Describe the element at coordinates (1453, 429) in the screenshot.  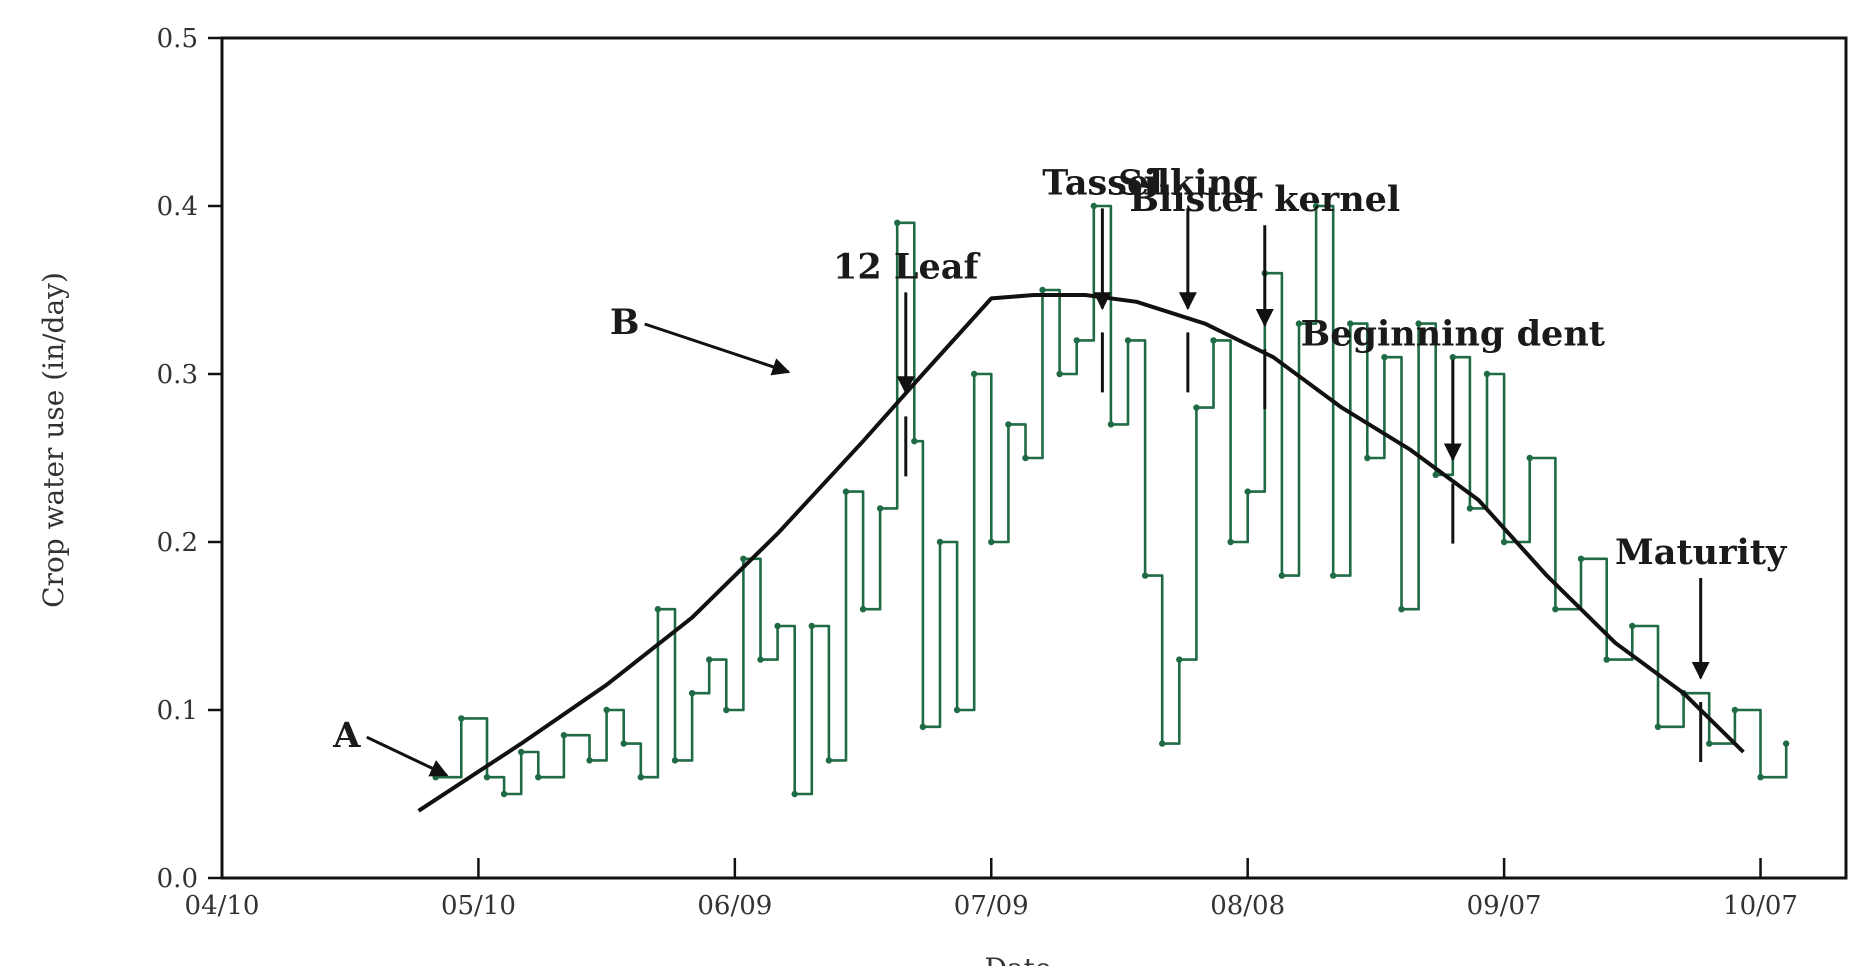
I see `annotation-beginning-dent: Beginning dent` at that location.